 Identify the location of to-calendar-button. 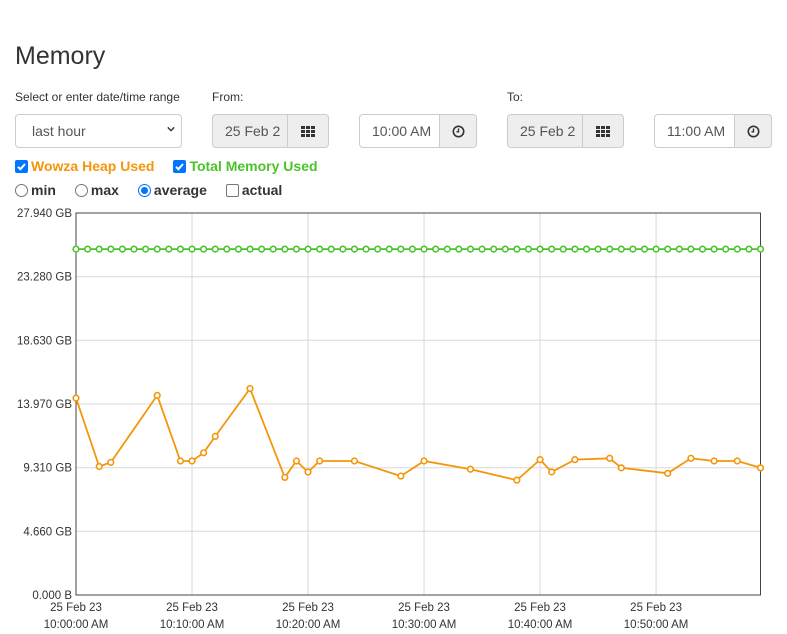
(603, 131).